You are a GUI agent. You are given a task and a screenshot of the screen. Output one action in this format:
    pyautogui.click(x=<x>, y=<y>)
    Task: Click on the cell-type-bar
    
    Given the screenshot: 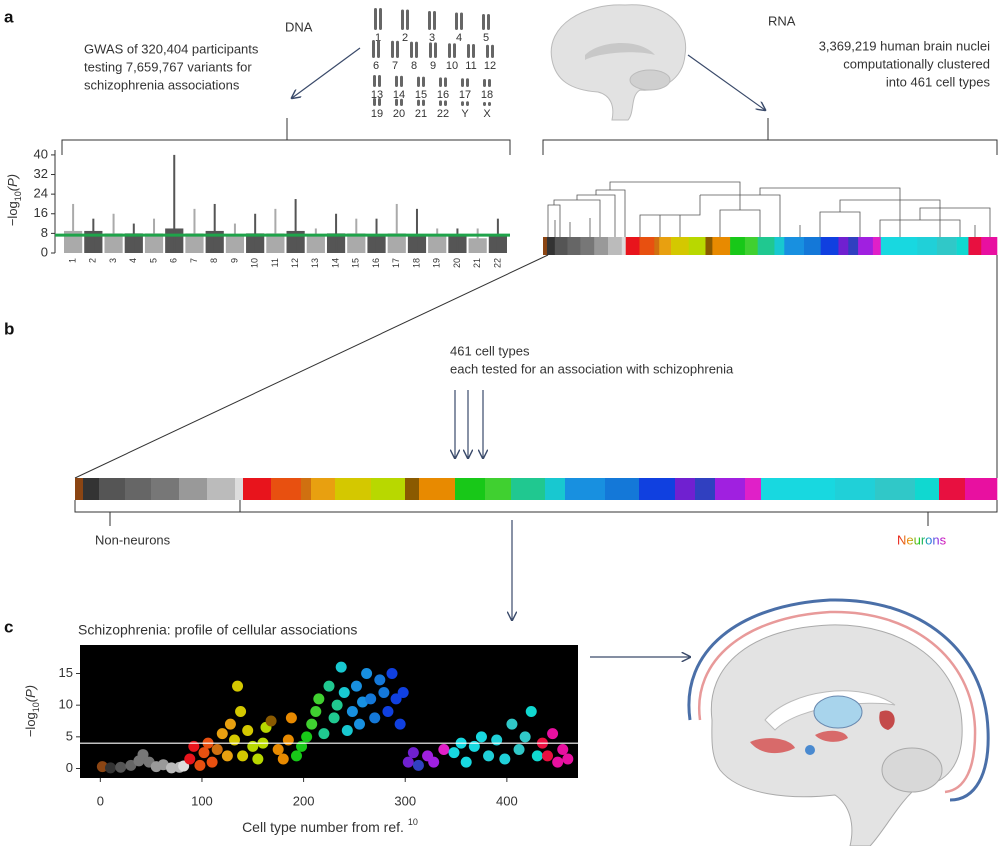 What is the action you would take?
    pyautogui.click(x=770, y=246)
    